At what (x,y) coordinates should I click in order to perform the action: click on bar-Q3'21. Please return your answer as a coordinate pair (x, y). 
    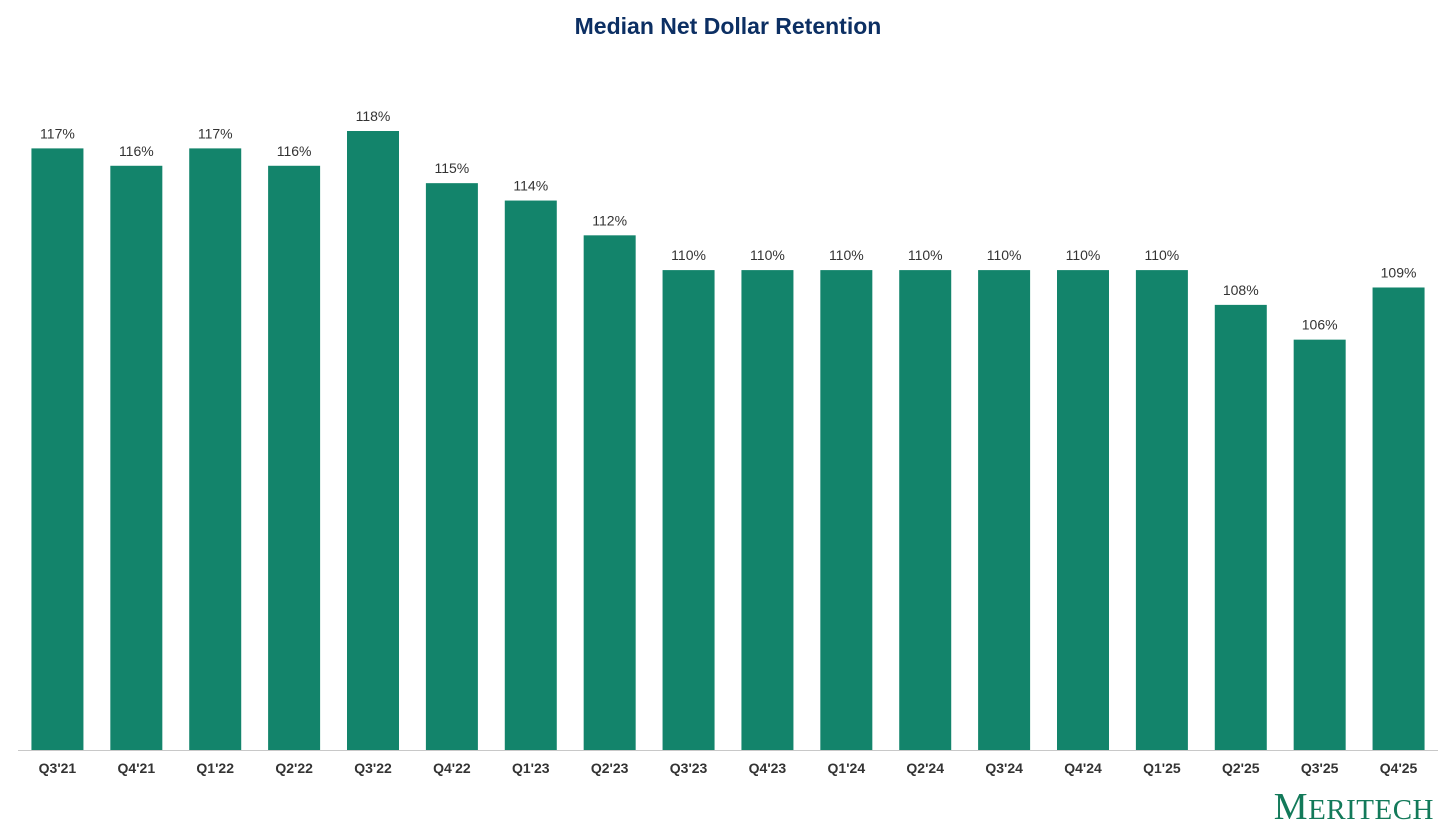
    Looking at the image, I should click on (57, 449).